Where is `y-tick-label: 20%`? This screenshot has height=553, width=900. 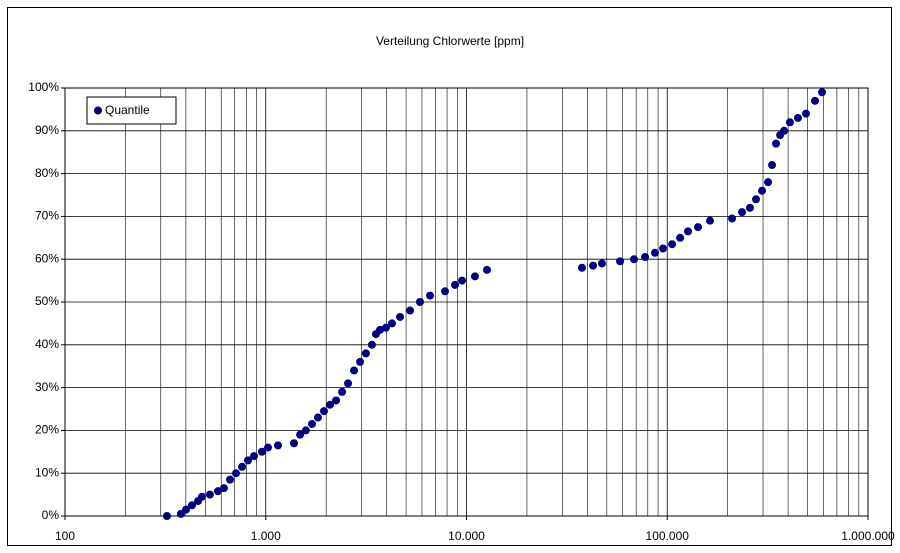 y-tick-label: 20% is located at coordinates (47, 430).